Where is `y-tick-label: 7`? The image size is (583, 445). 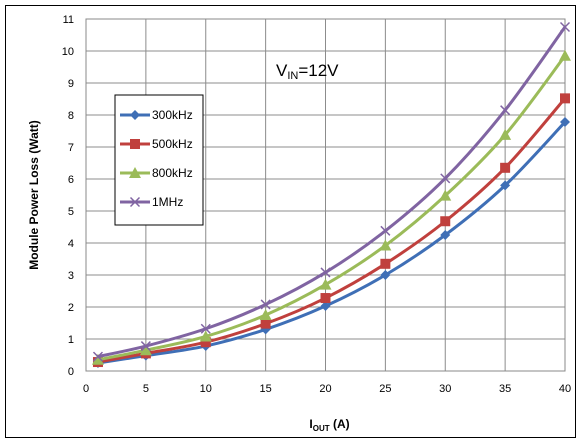 y-tick-label: 7 is located at coordinates (71, 148).